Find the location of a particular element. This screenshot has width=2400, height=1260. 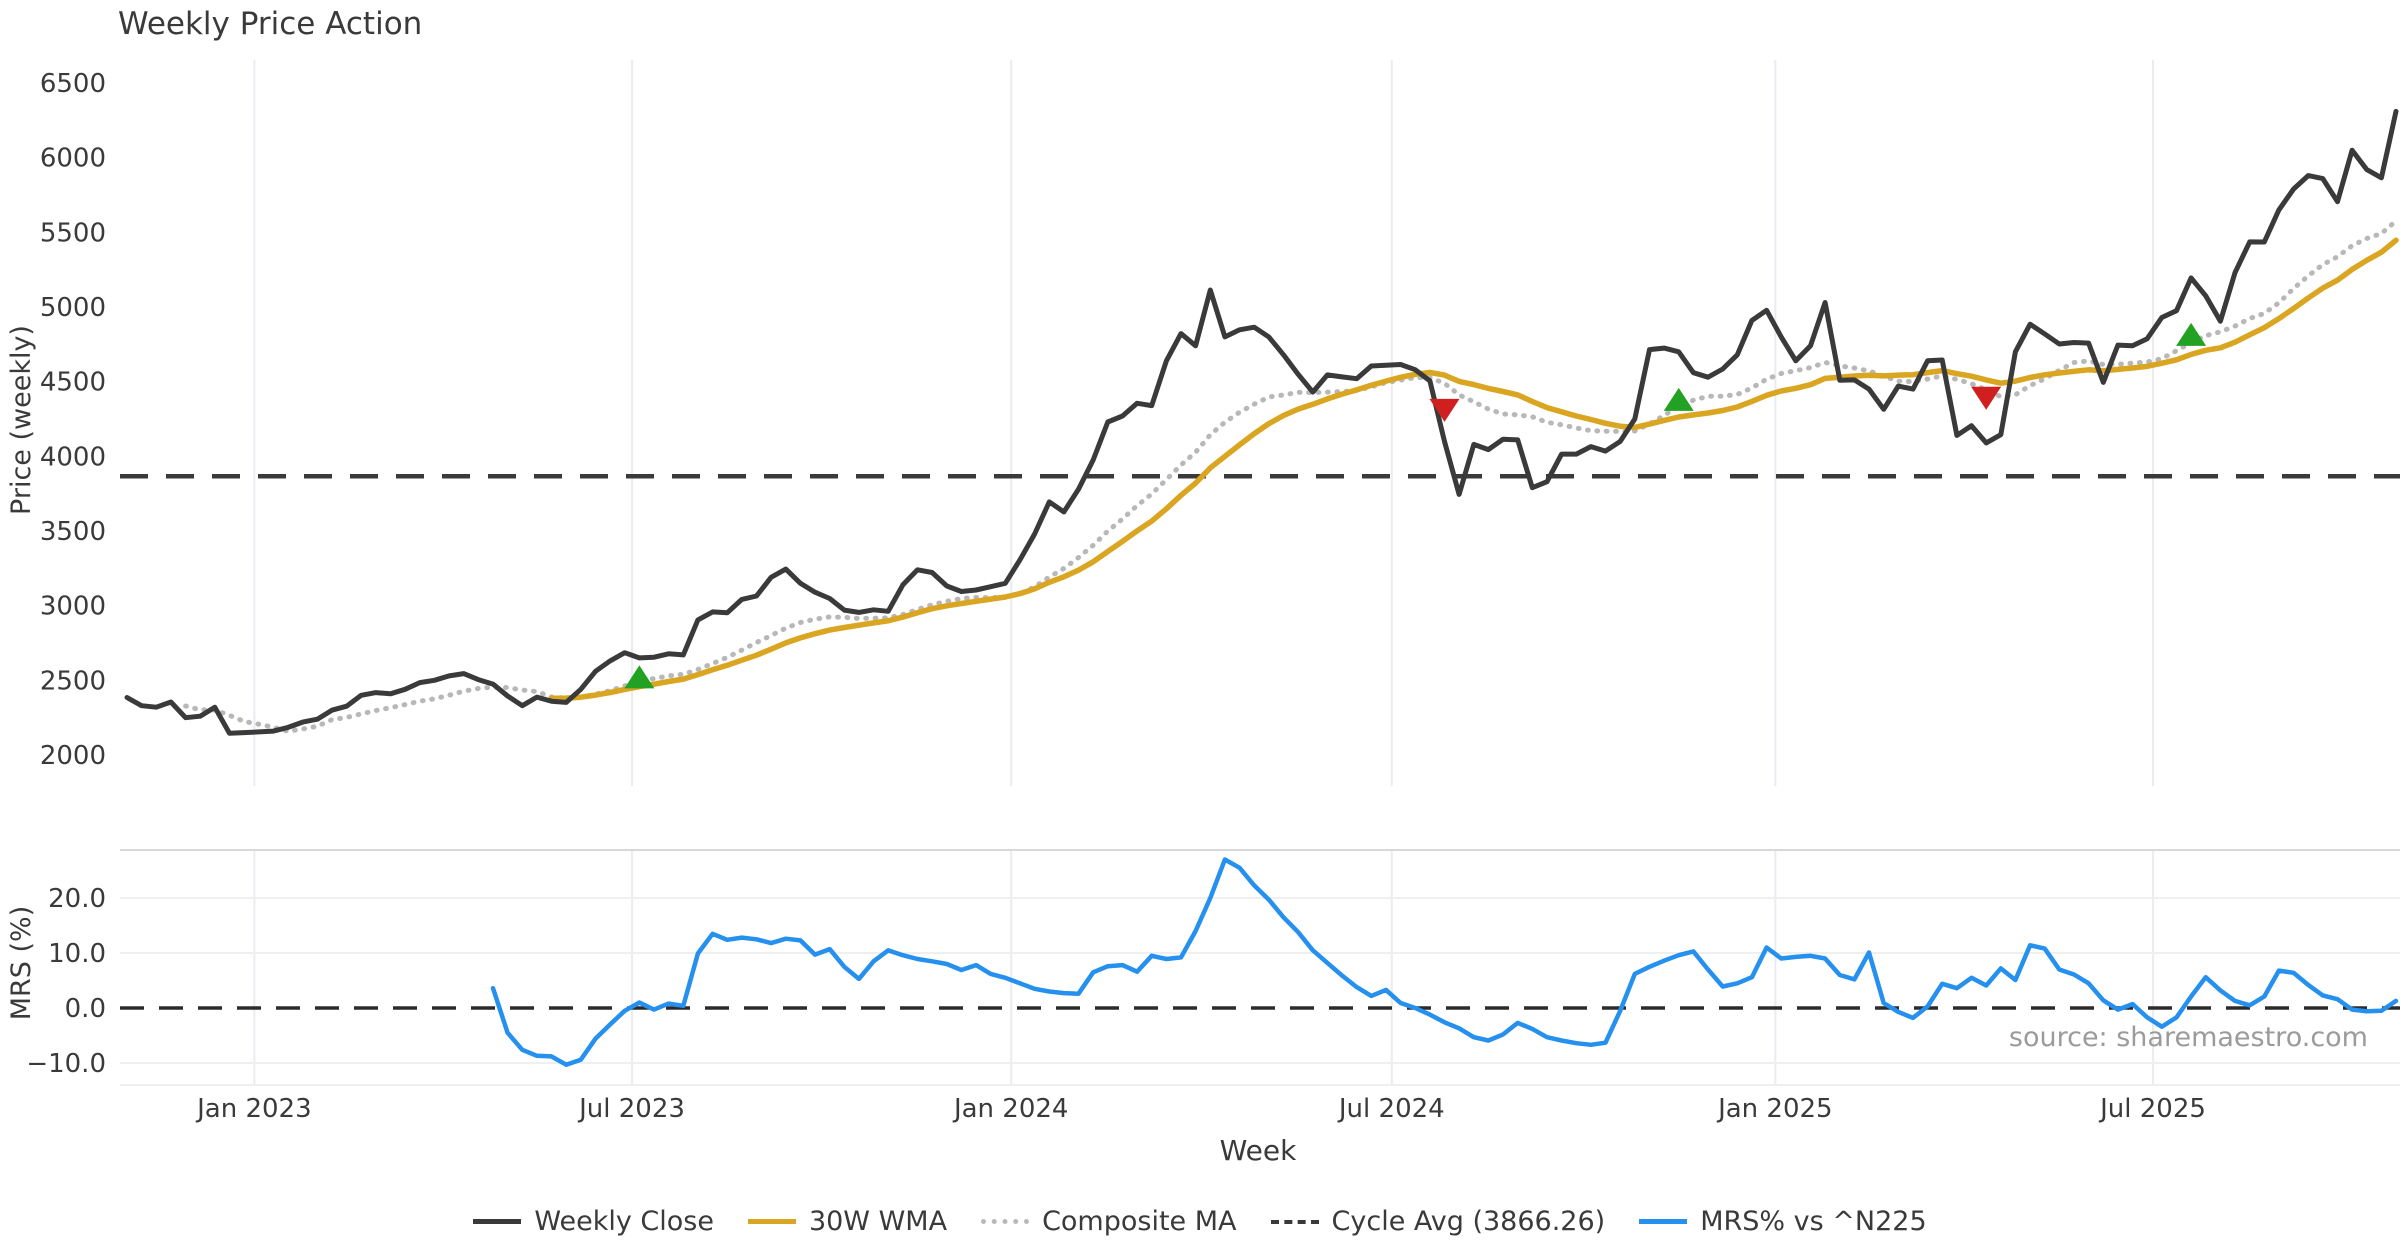

mrs-y-tick-label: 0.0 is located at coordinates (85, 1009).